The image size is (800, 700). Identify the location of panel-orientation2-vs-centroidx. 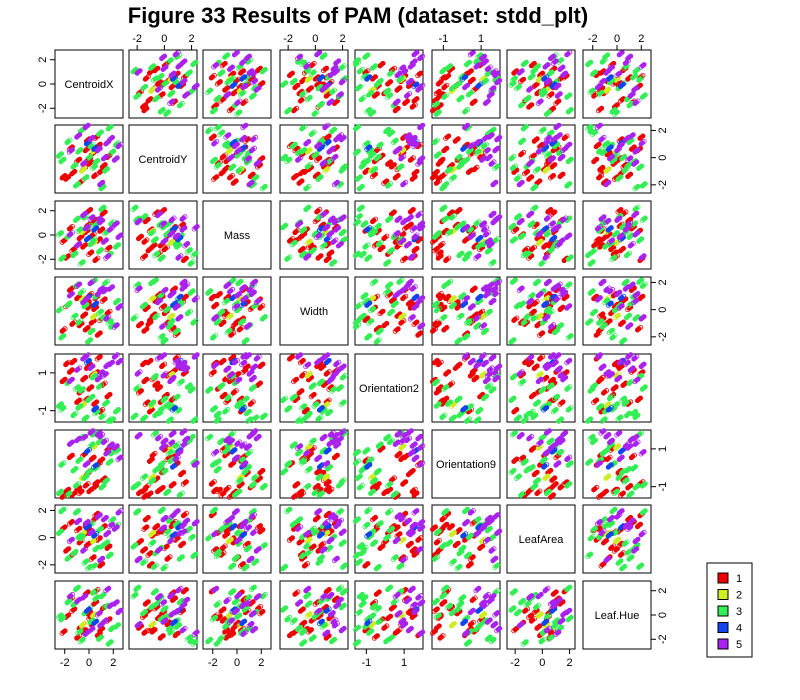
(89, 388).